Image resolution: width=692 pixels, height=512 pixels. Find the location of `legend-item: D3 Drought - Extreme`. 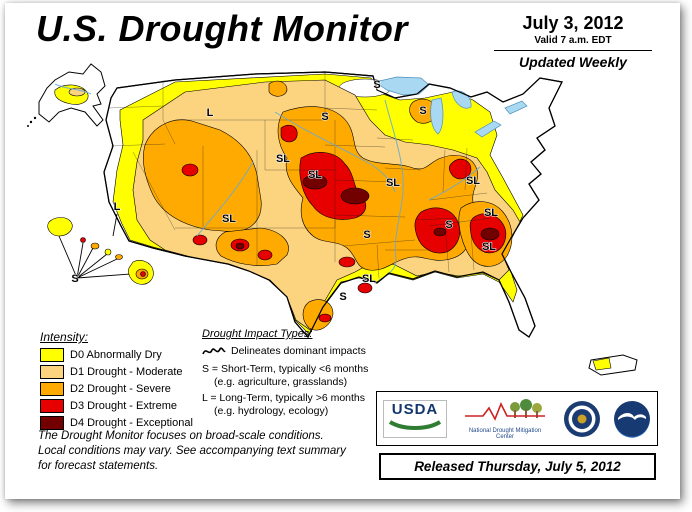

legend-item: D3 Drought - Extreme is located at coordinates (120, 406).